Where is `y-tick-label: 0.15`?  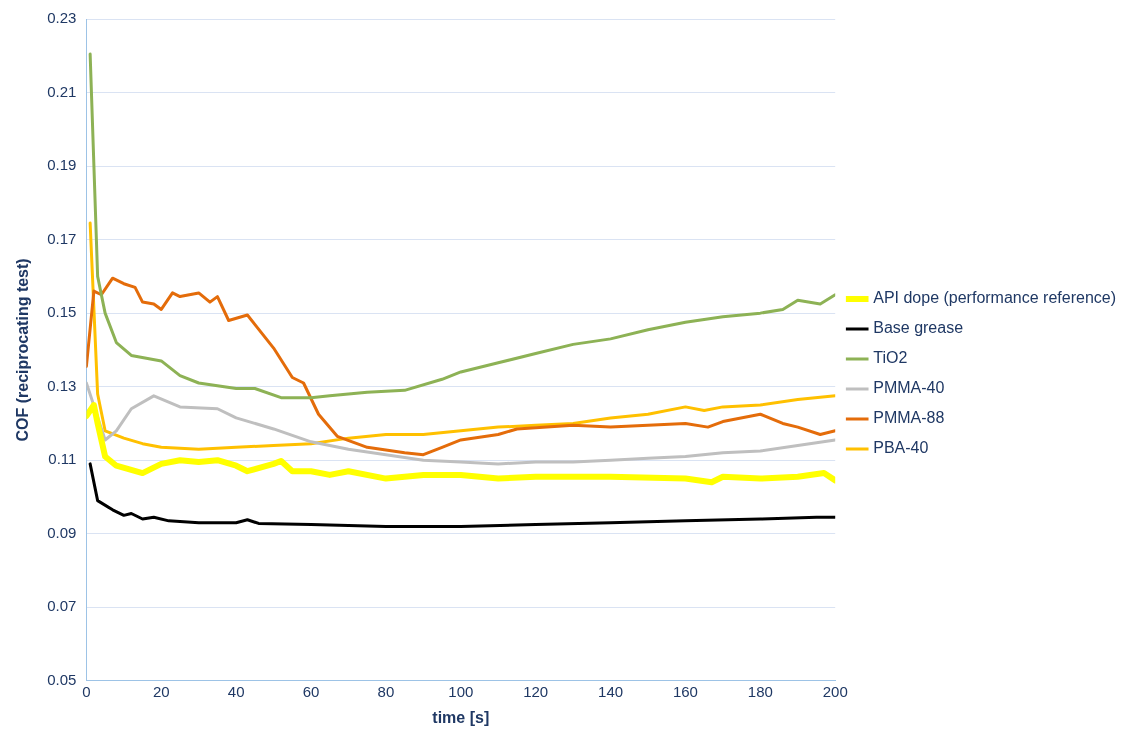
y-tick-label: 0.15 is located at coordinates (62, 312).